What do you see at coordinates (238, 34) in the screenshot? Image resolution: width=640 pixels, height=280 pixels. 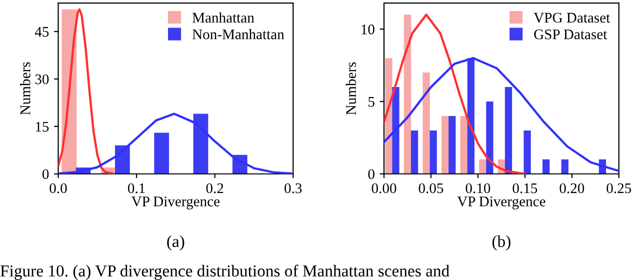 I see `legend-label: Non-Manhattan` at bounding box center [238, 34].